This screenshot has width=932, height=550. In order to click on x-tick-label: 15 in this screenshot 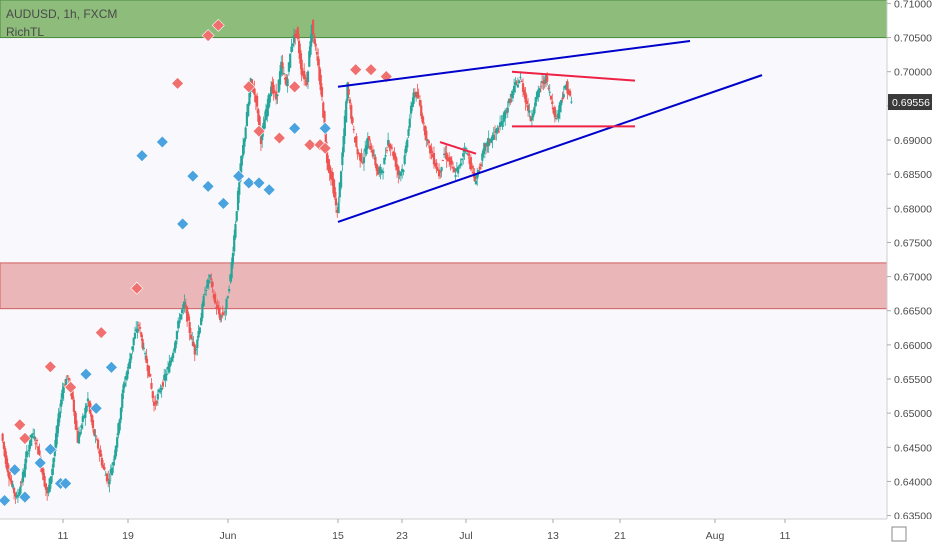, I will do `click(338, 536)`.